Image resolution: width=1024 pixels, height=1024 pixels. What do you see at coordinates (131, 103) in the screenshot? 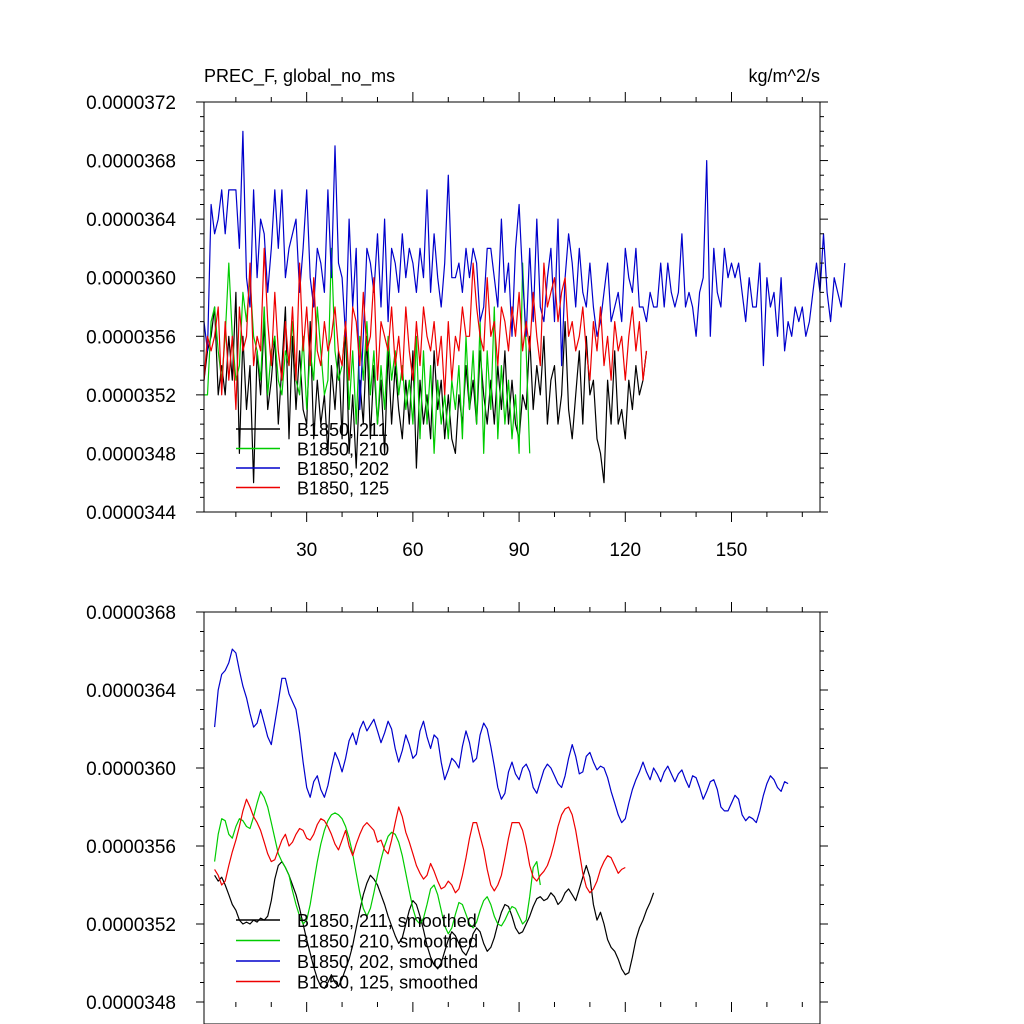
I see `y-tick-label: 0.0000372` at bounding box center [131, 103].